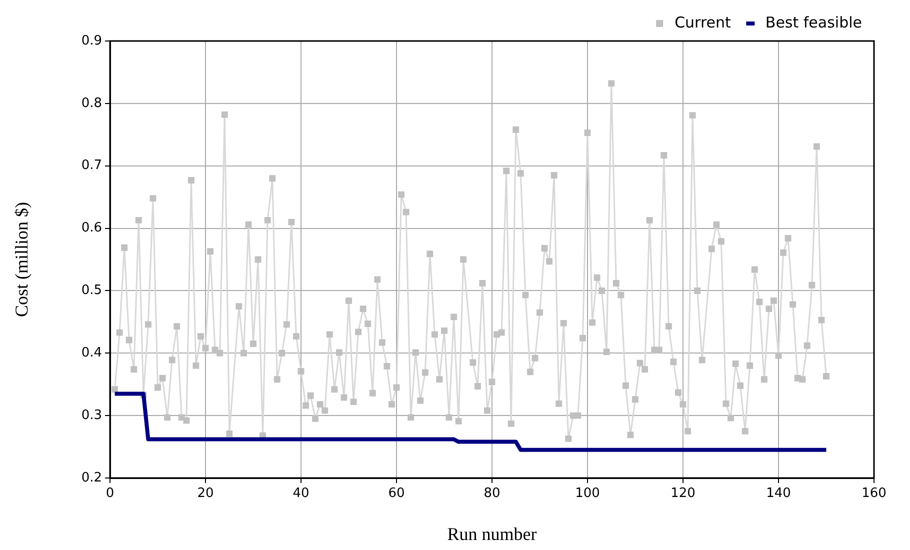 This screenshot has height=550, width=910. I want to click on x-tick-label: 160, so click(874, 494).